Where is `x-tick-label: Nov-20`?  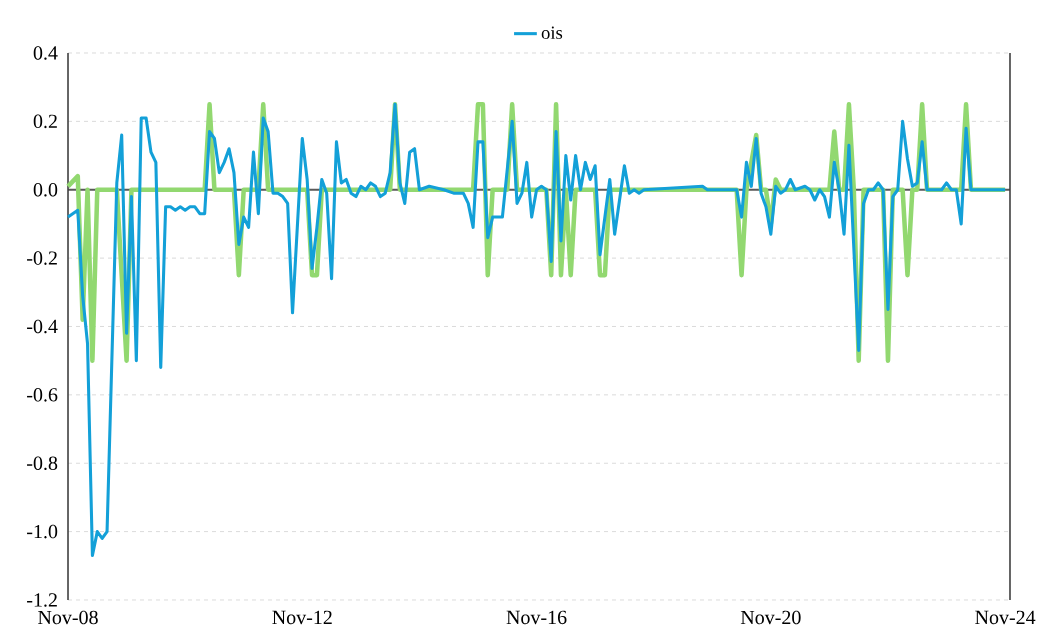 x-tick-label: Nov-20 is located at coordinates (770, 617).